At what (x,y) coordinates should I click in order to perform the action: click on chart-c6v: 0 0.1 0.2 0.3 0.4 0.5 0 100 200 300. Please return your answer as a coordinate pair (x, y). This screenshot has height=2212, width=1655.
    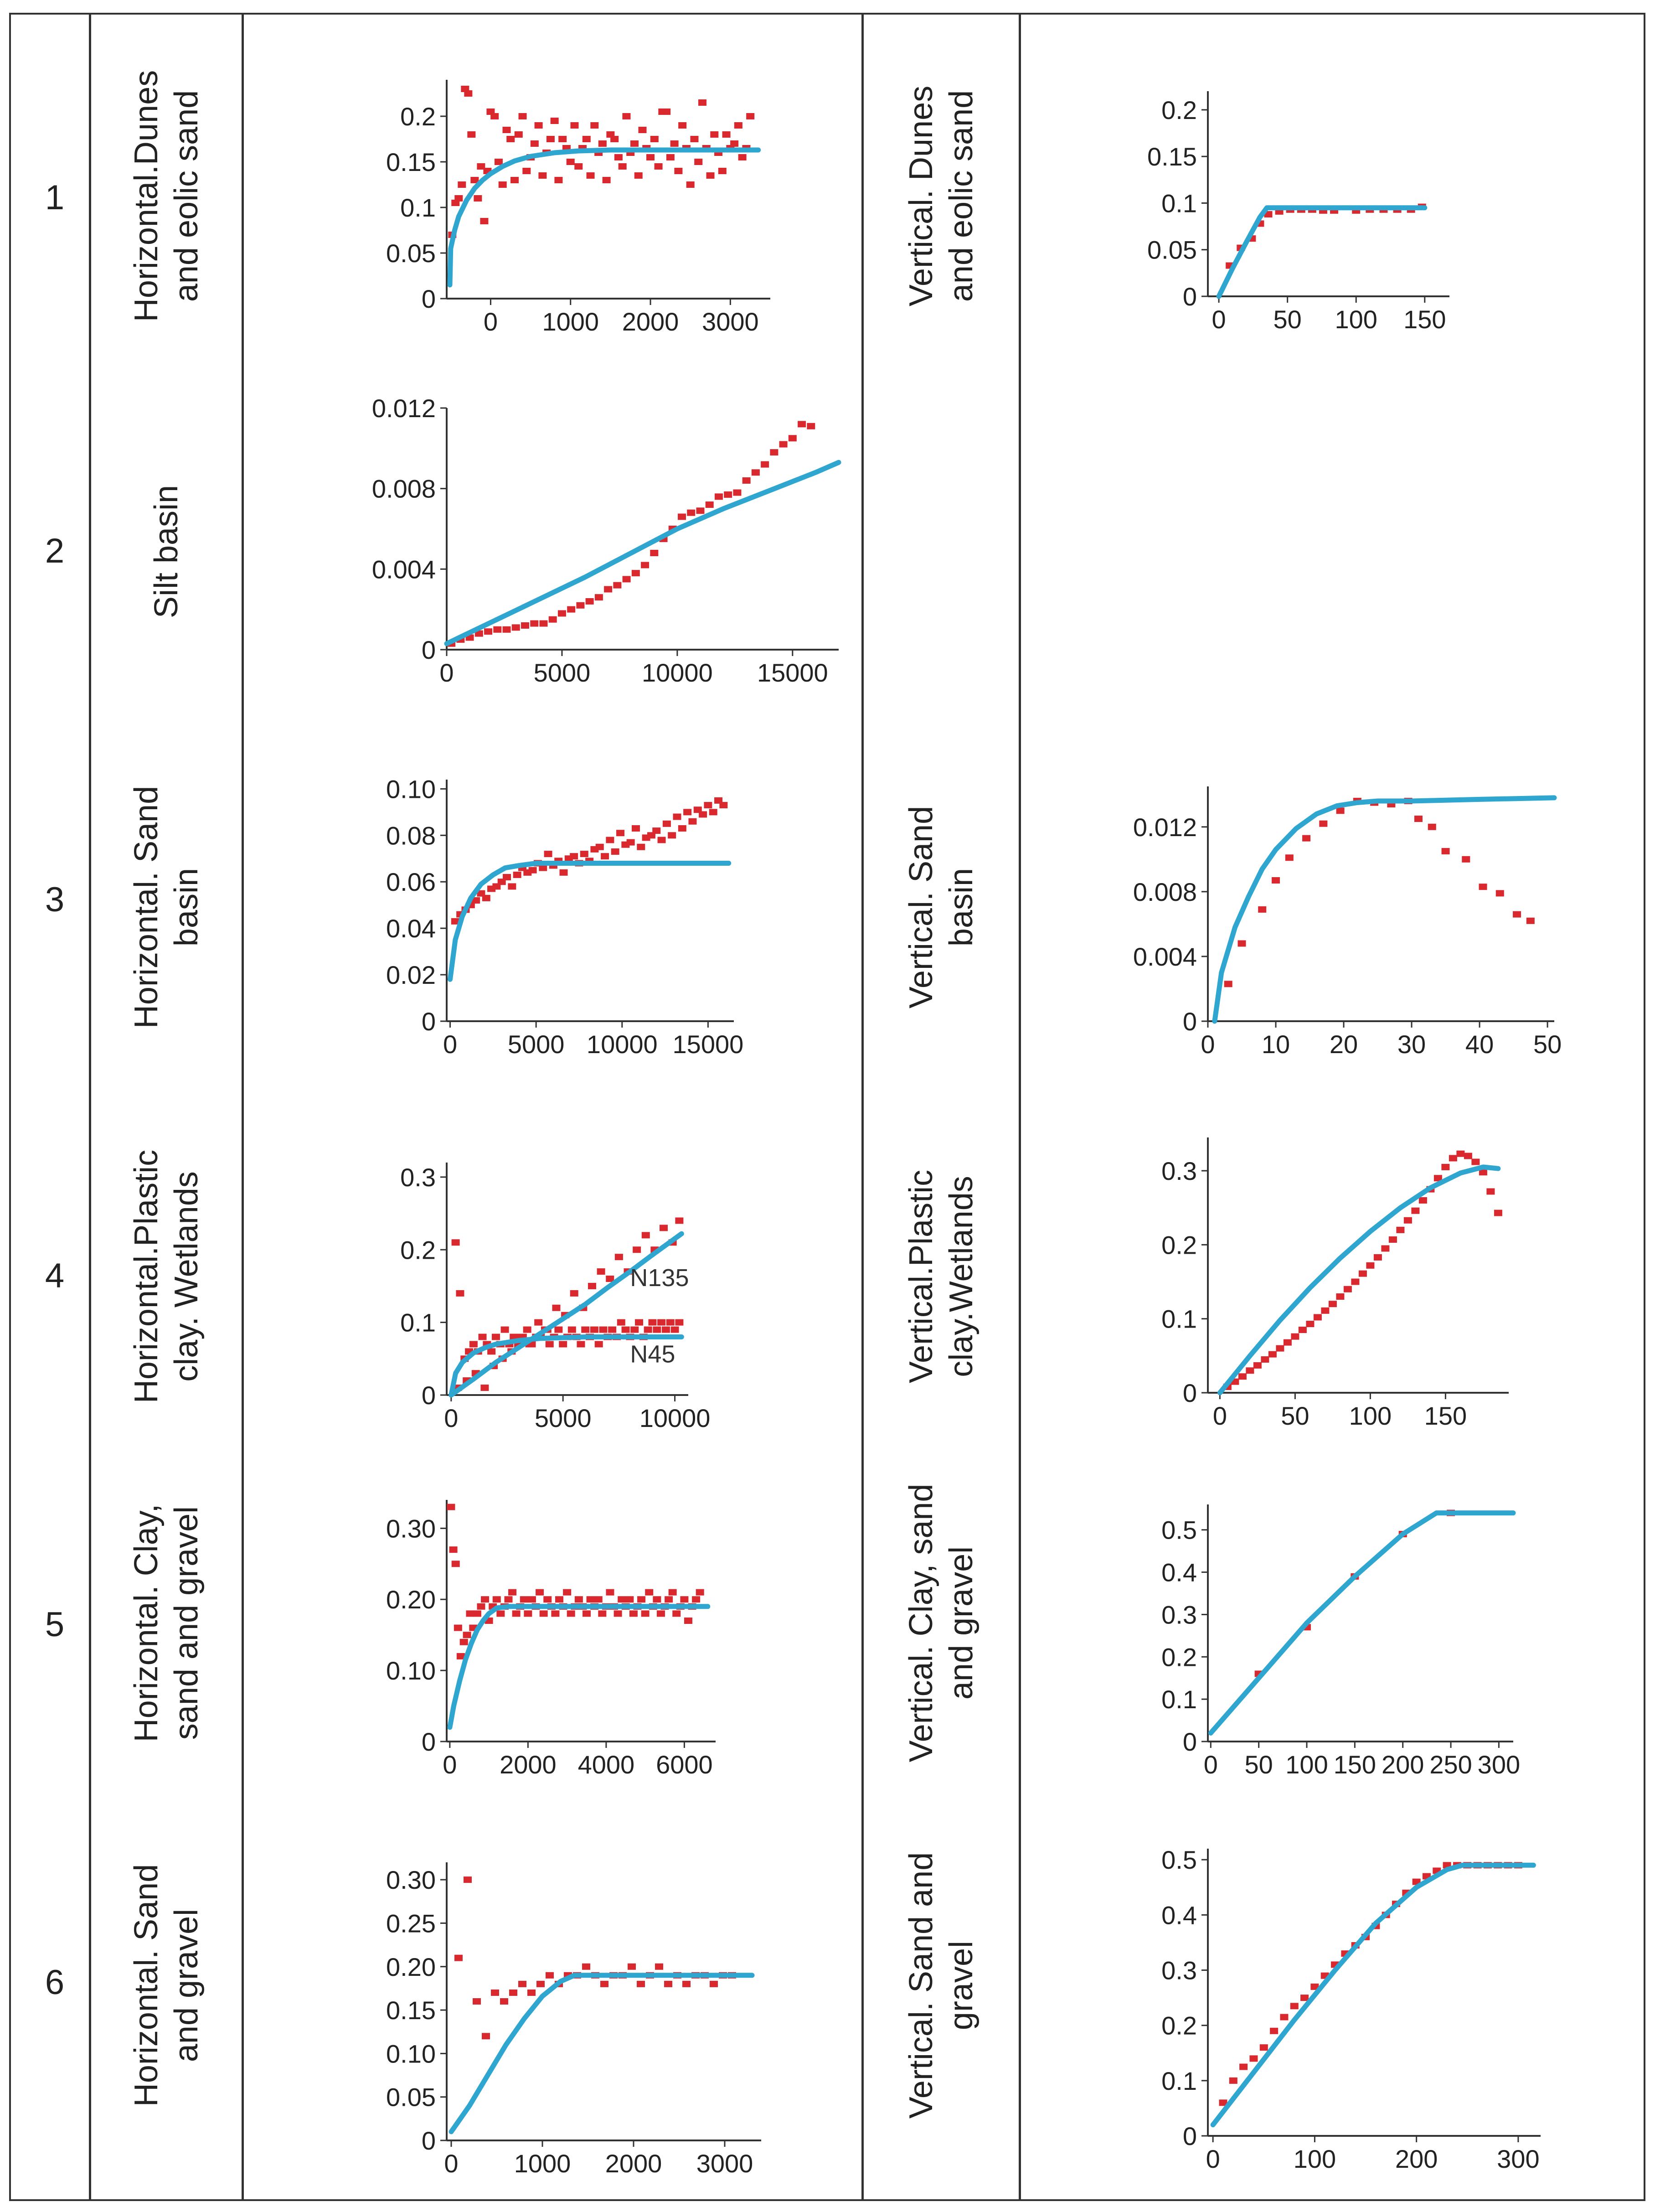
    Looking at the image, I should click on (1351, 2009).